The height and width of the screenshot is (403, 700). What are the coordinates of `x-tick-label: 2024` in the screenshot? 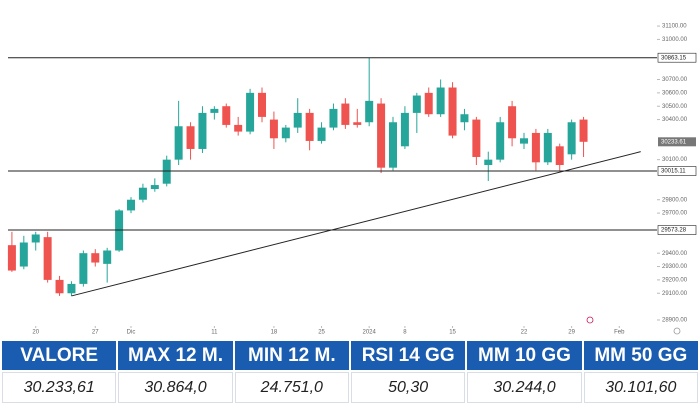 It's located at (370, 333).